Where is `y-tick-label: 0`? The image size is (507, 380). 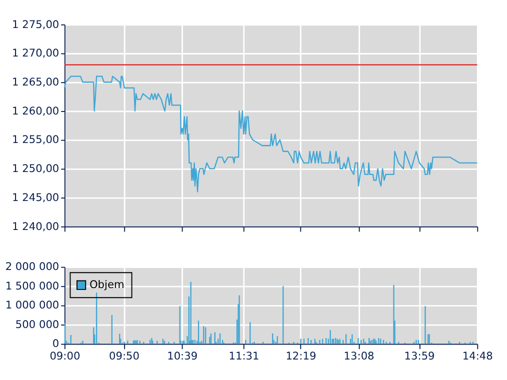 y-tick-label: 0 is located at coordinates (56, 344).